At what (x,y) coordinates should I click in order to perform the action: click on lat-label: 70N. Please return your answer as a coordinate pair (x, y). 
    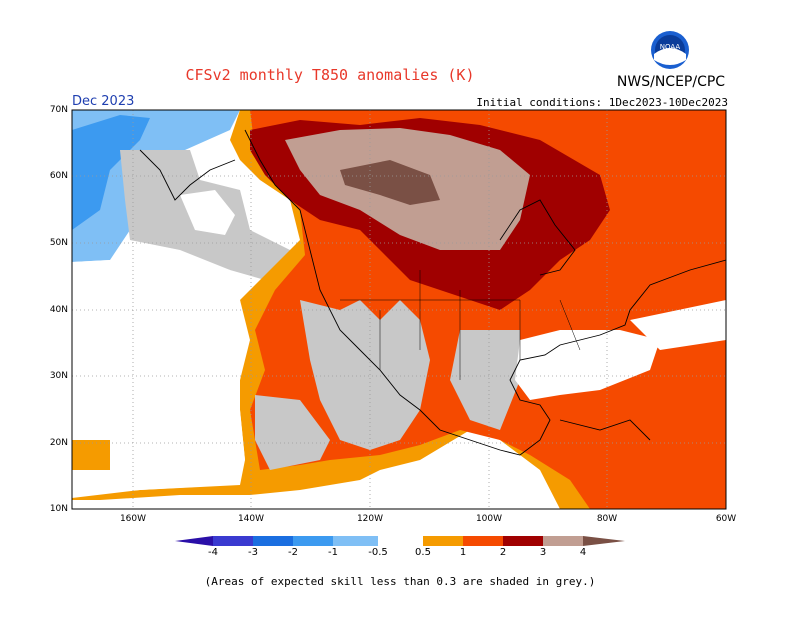
    Looking at the image, I should click on (58, 110).